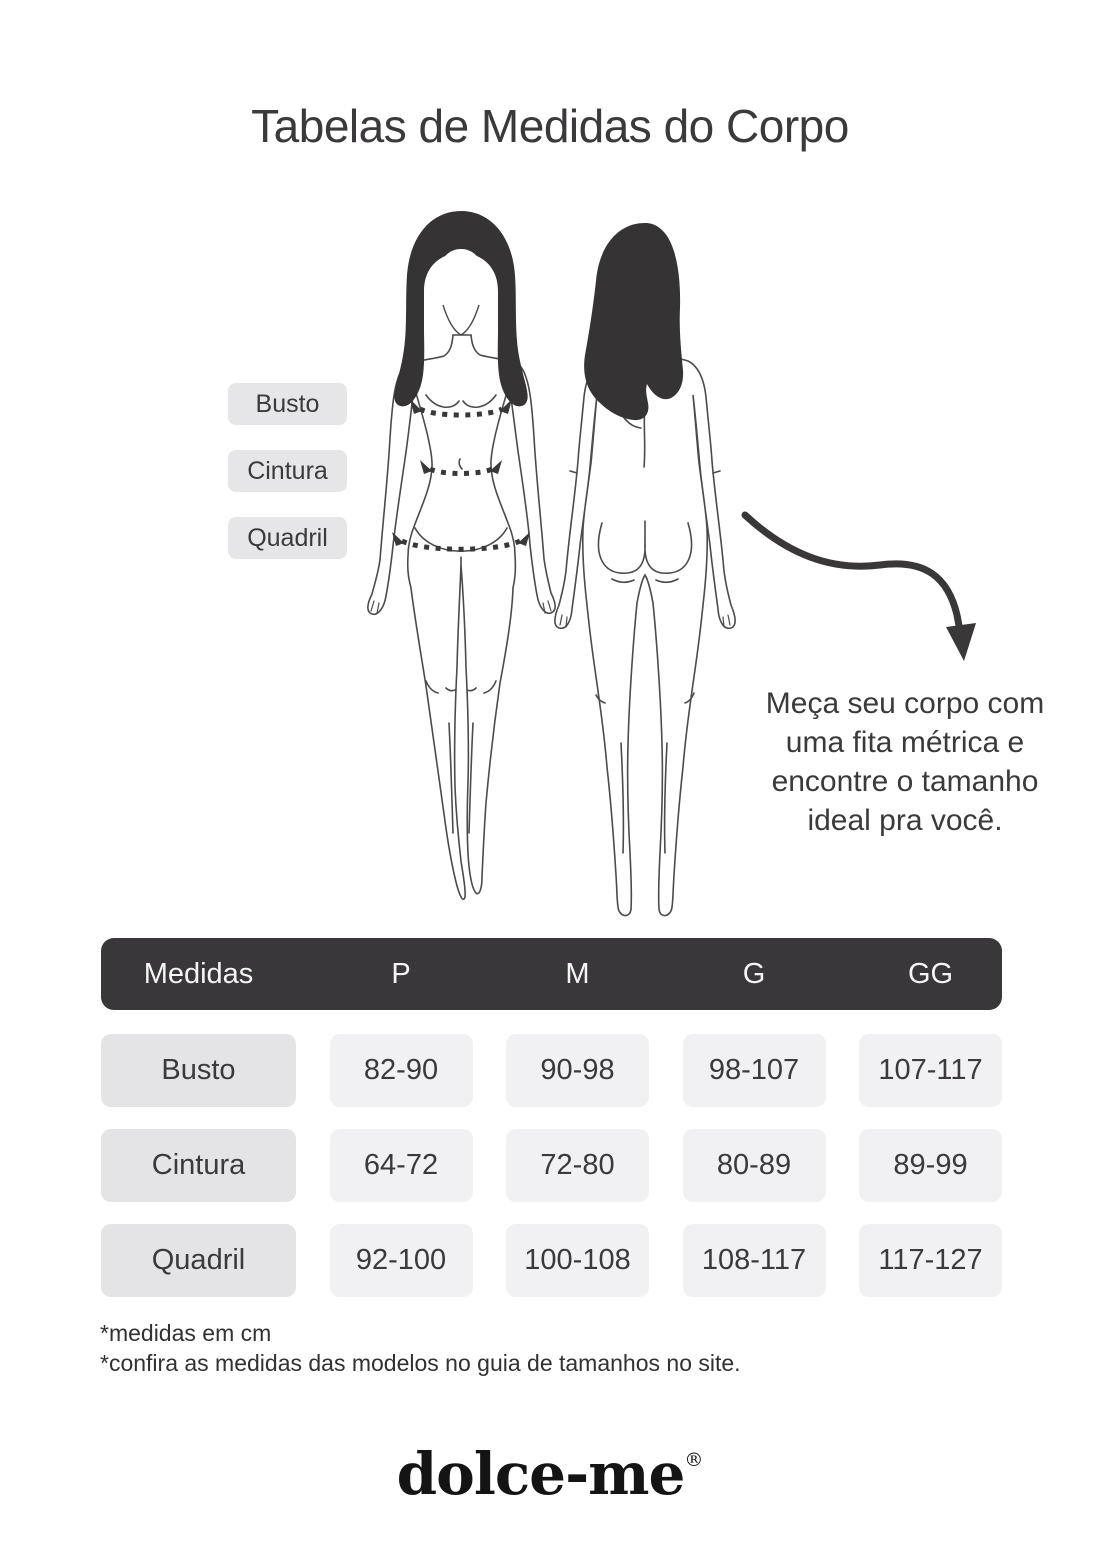  I want to click on front-body-figure, so click(461, 617).